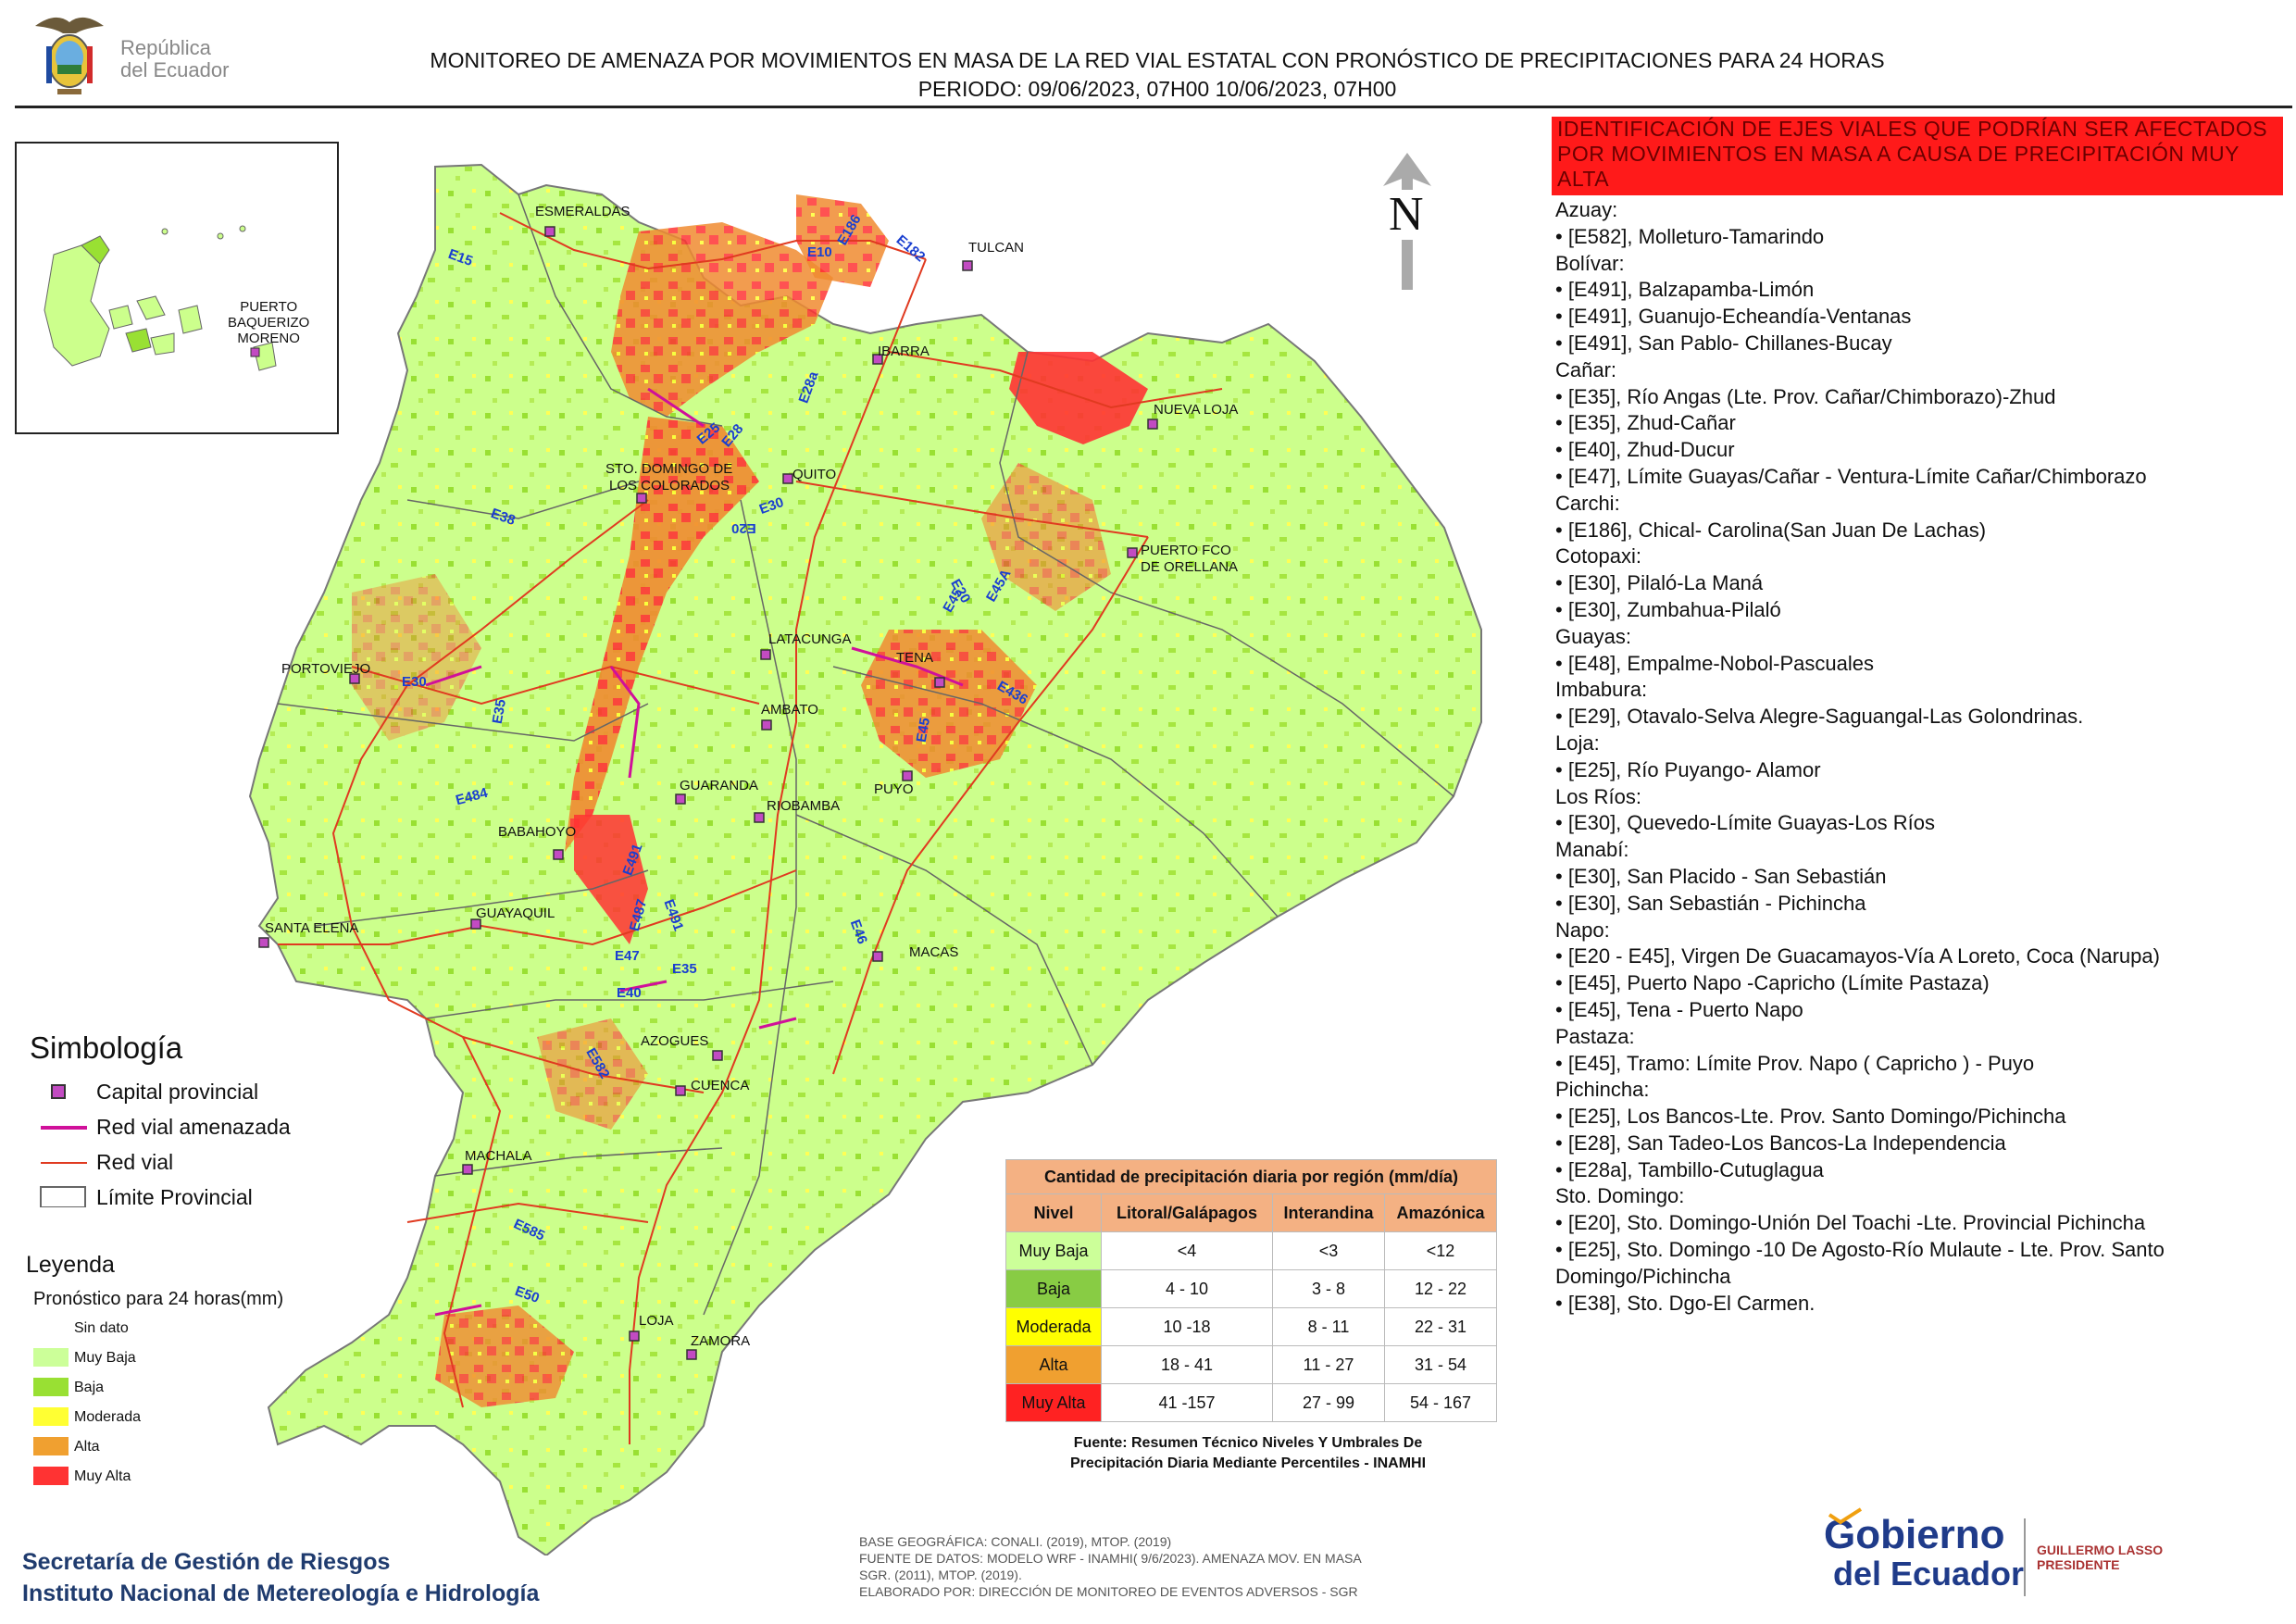 Image resolution: width=2296 pixels, height=1624 pixels. Describe the element at coordinates (1078, 398) in the screenshot. I see `zone-nueva-loja` at that location.